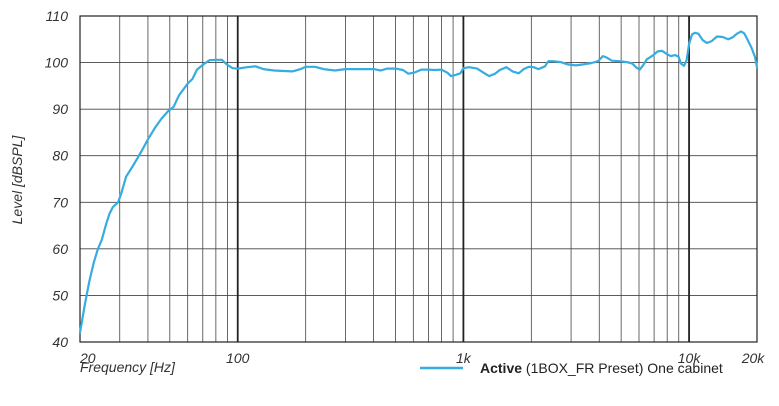 The height and width of the screenshot is (406, 779). I want to click on legend-label-bold: Active, so click(501, 368).